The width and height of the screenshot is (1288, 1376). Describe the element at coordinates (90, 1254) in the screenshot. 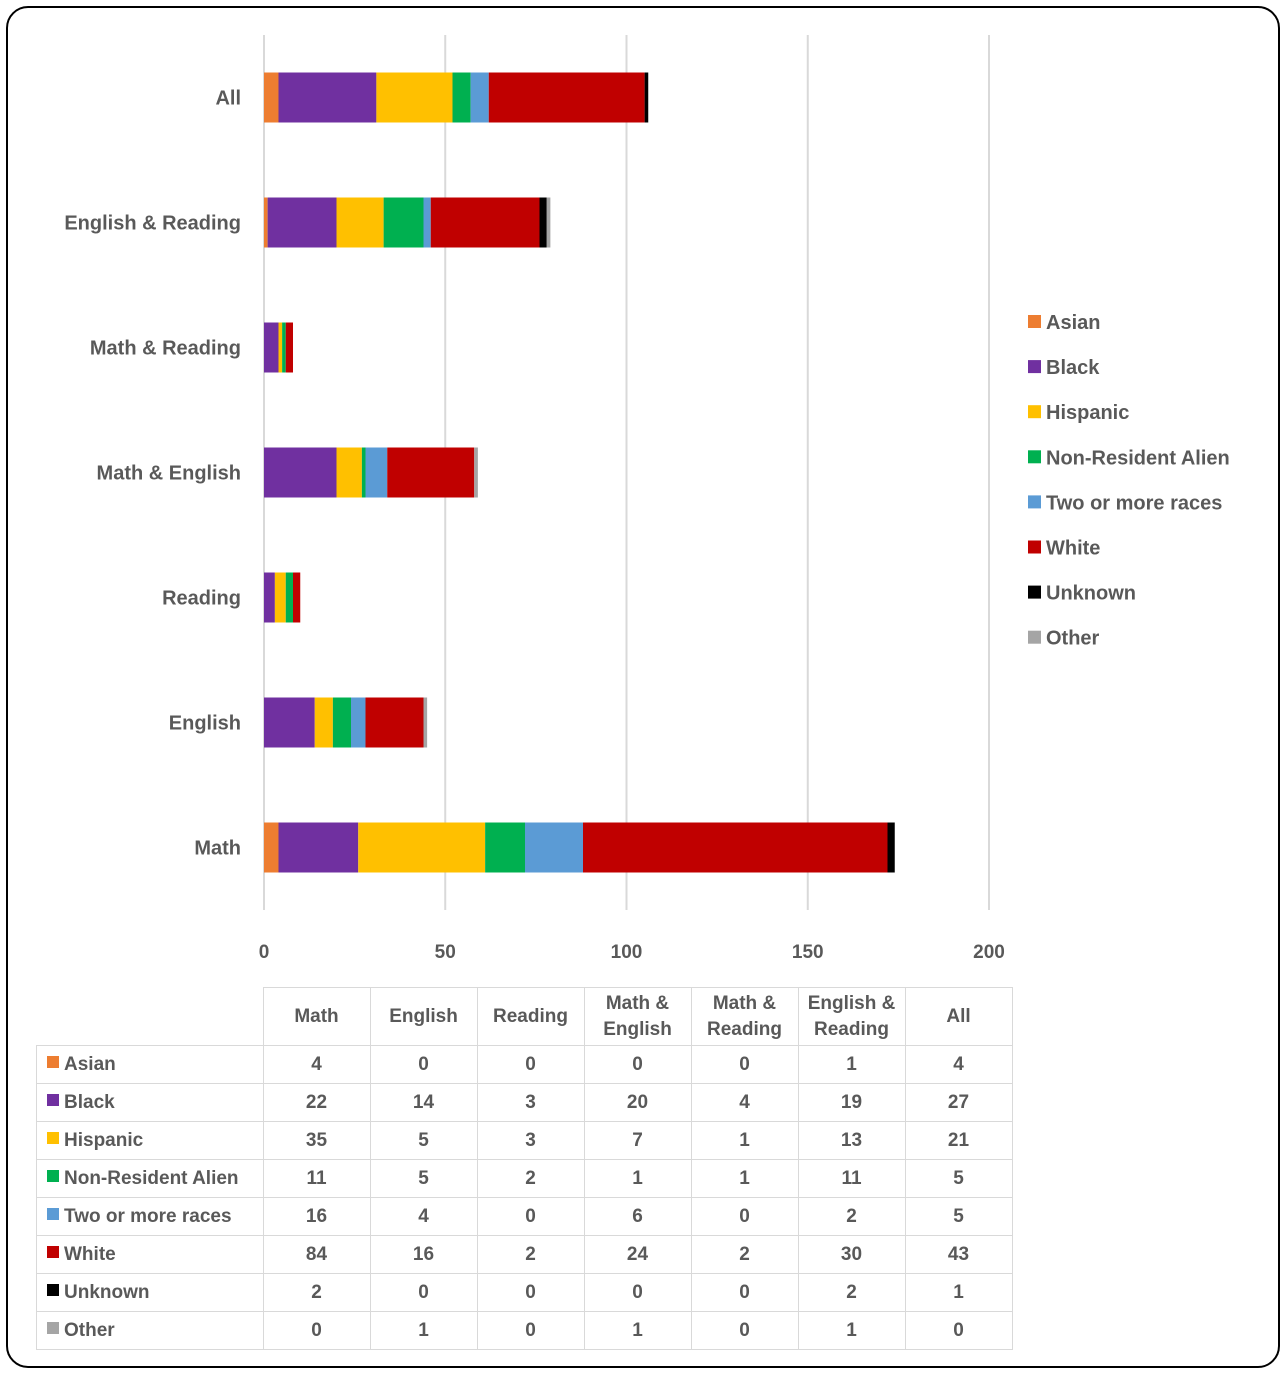

I see `series-name: White` at that location.